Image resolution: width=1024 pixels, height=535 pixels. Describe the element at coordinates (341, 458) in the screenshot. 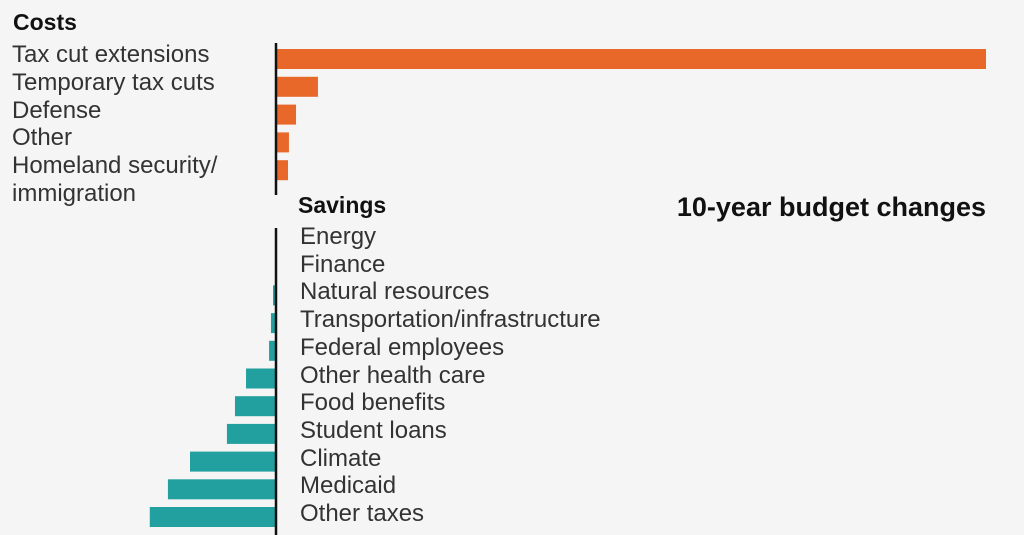

I see `savings-label: Climate` at that location.